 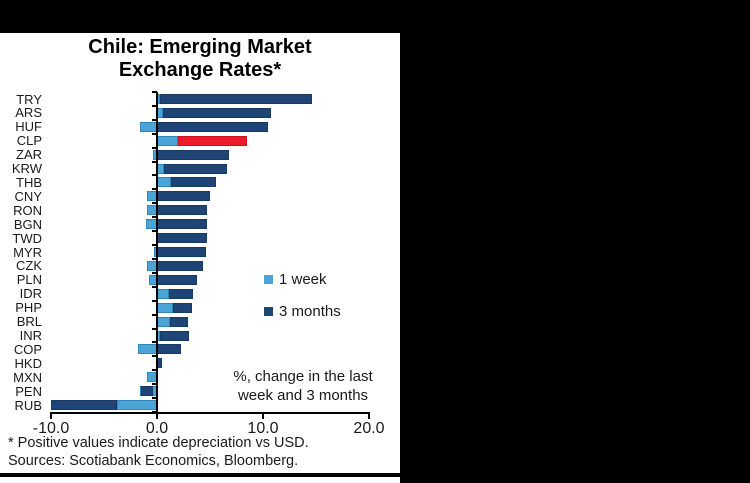 What do you see at coordinates (210, 412) in the screenshot?
I see `x-axis-line` at bounding box center [210, 412].